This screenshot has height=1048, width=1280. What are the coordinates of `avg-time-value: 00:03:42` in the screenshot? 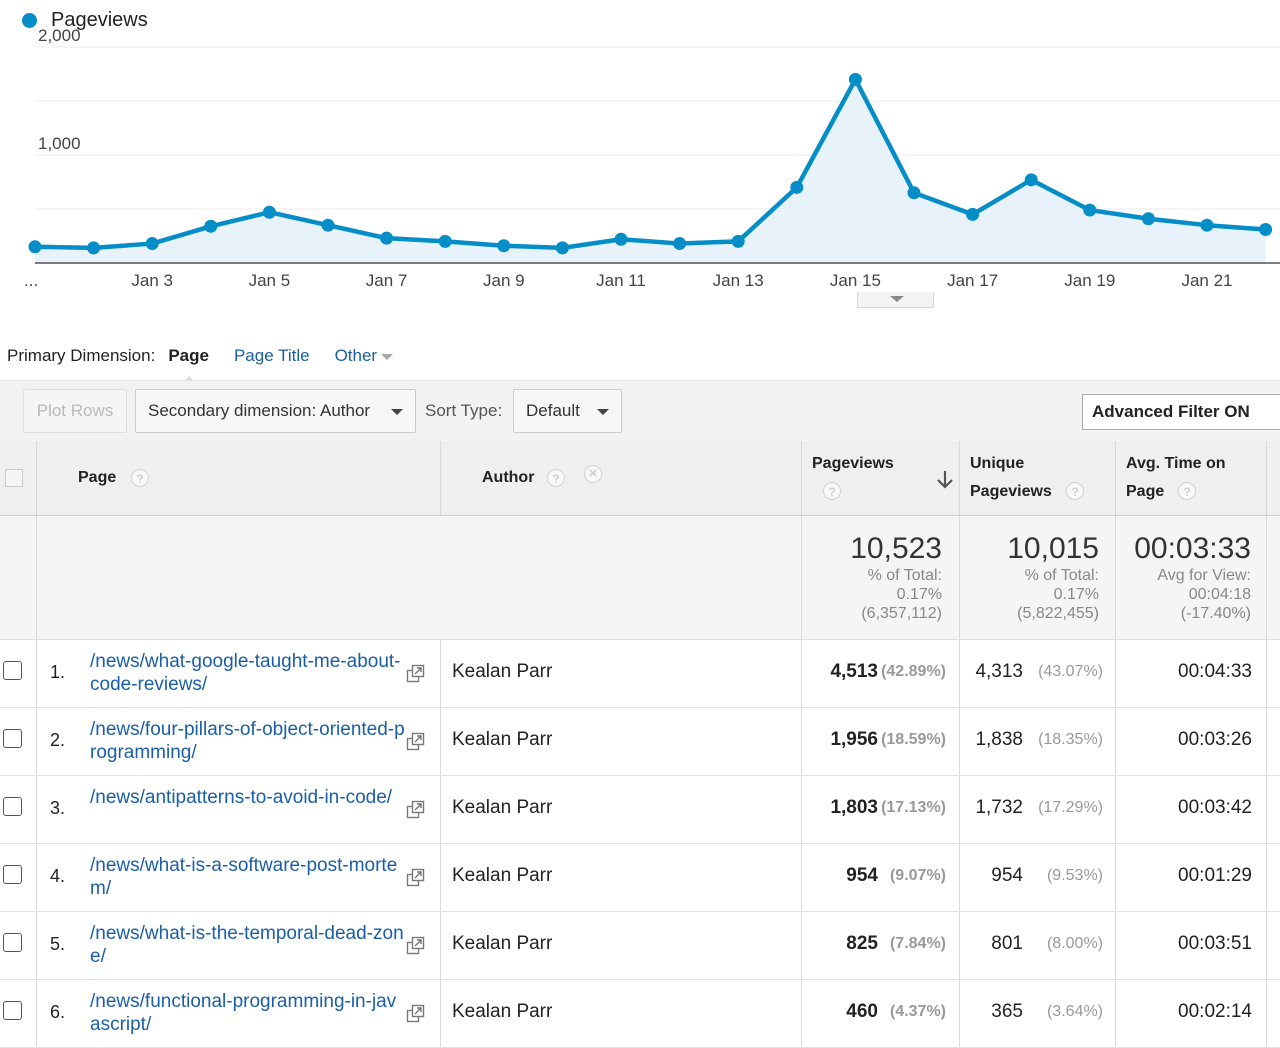 It's located at (1215, 807).